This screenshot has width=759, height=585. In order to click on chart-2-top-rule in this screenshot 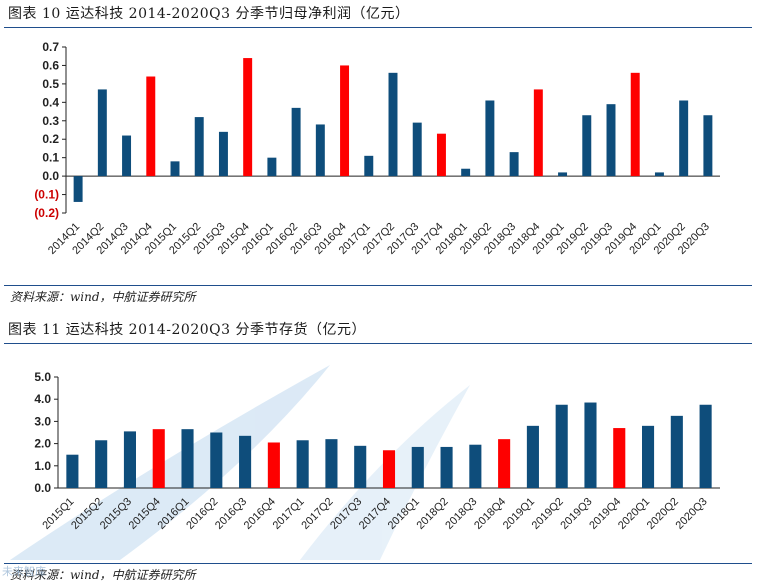, I will do `click(378, 343)`.